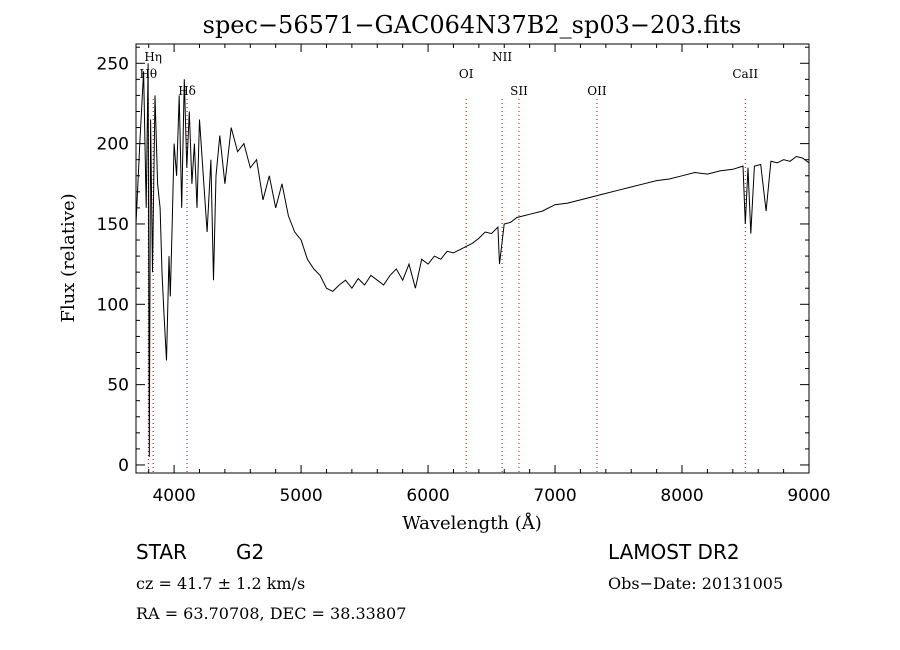  What do you see at coordinates (161, 552) in the screenshot?
I see `object-type: STAR` at bounding box center [161, 552].